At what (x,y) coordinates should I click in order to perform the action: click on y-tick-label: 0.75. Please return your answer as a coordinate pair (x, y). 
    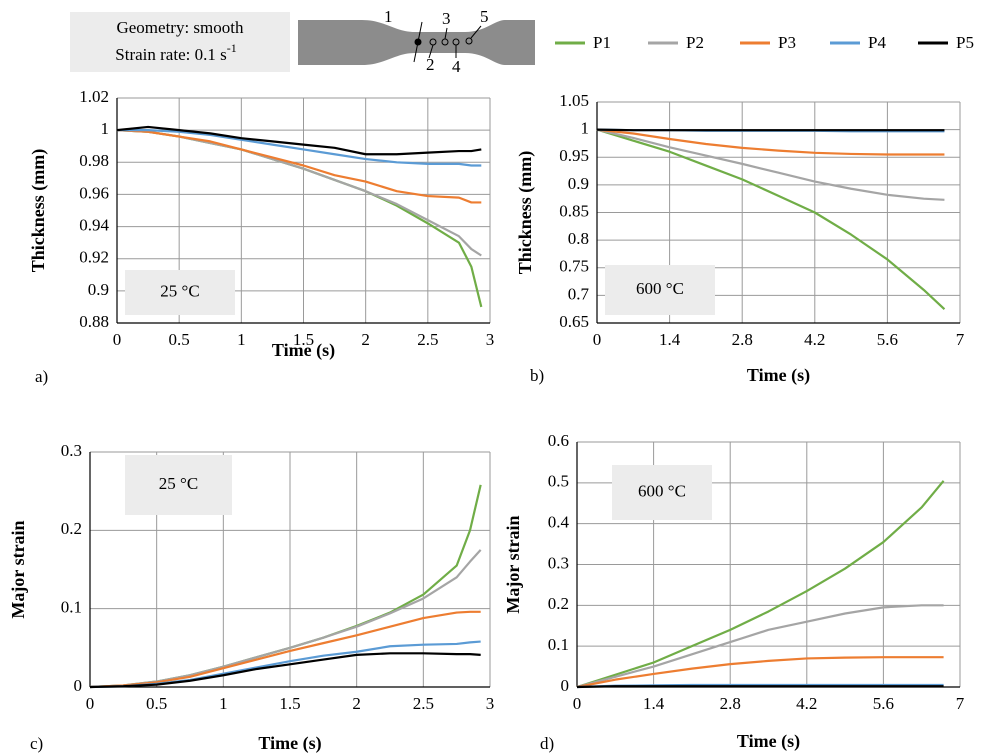
    Looking at the image, I should click on (574, 266).